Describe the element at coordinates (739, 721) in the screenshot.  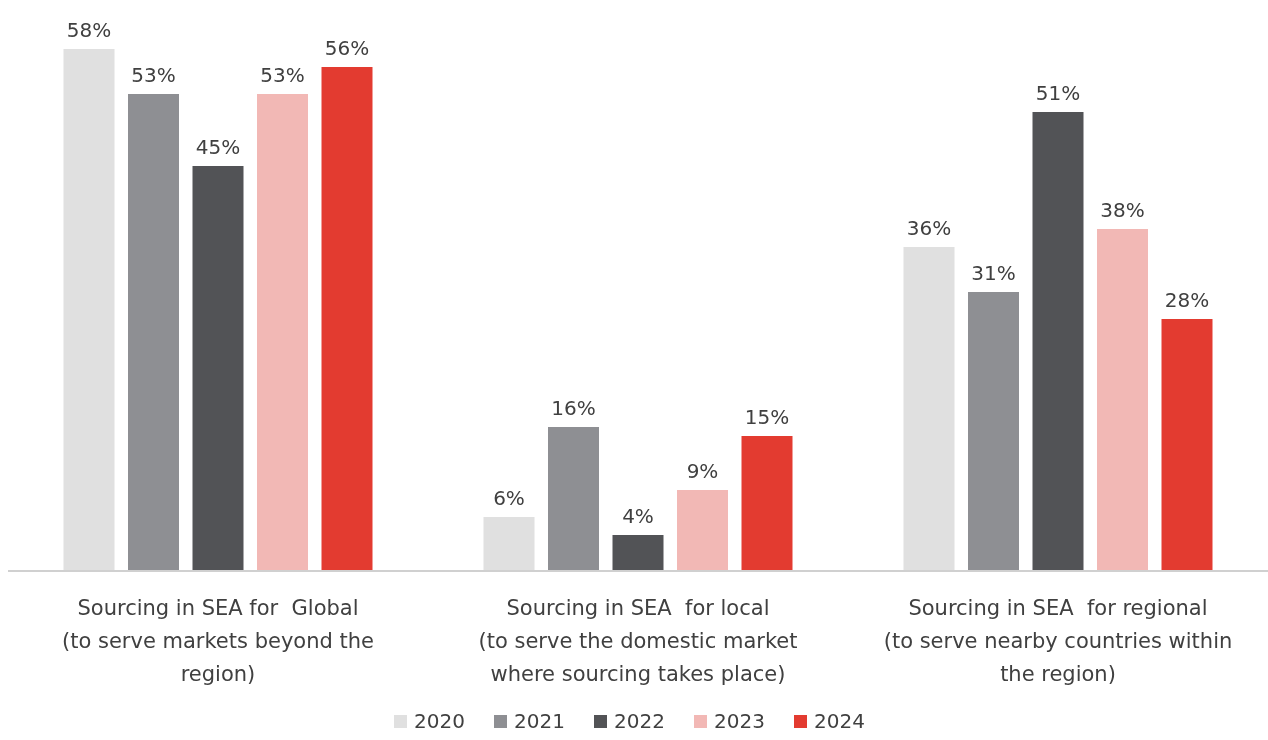
I see `legend-label: 2023` at that location.